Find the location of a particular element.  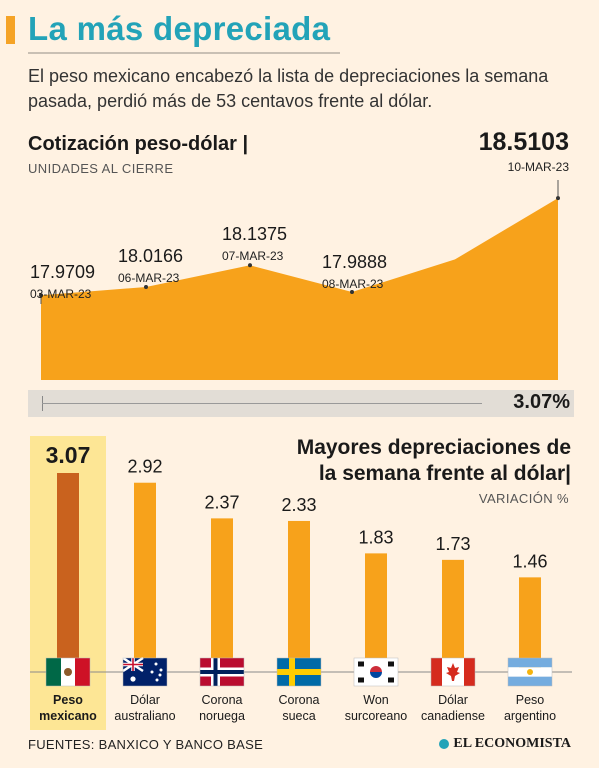

weekly-change-bar: 3.07% is located at coordinates (301, 403).